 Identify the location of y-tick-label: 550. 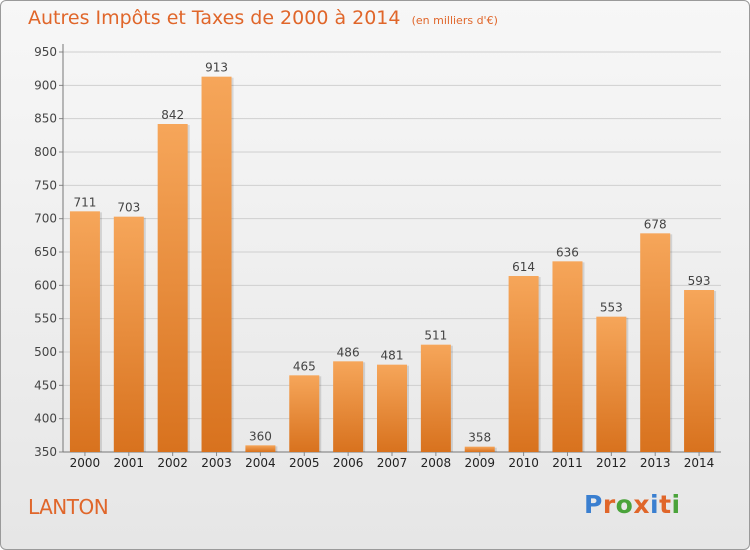
(45, 319).